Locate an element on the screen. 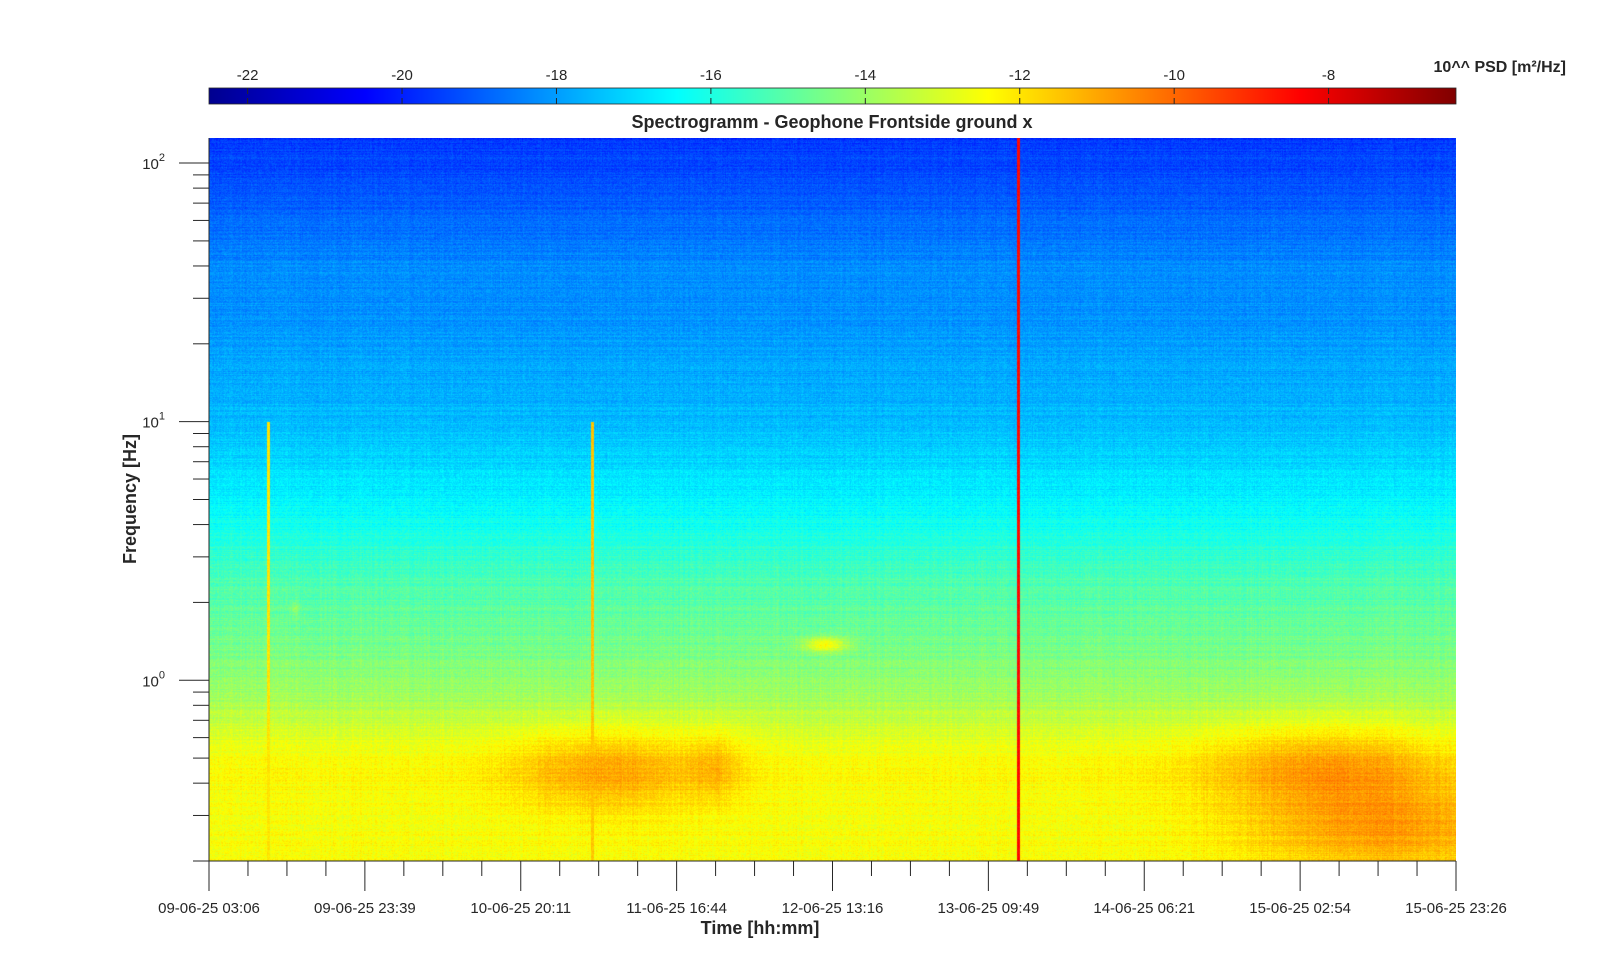 The image size is (1600, 953). y-tick-label: 10⁰ is located at coordinates (153, 679).